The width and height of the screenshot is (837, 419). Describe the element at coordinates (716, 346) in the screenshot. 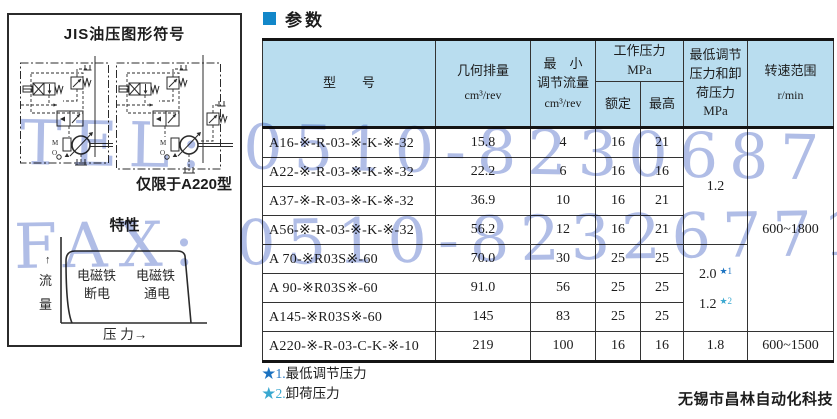

I see `pressure-cell: 1.8` at that location.